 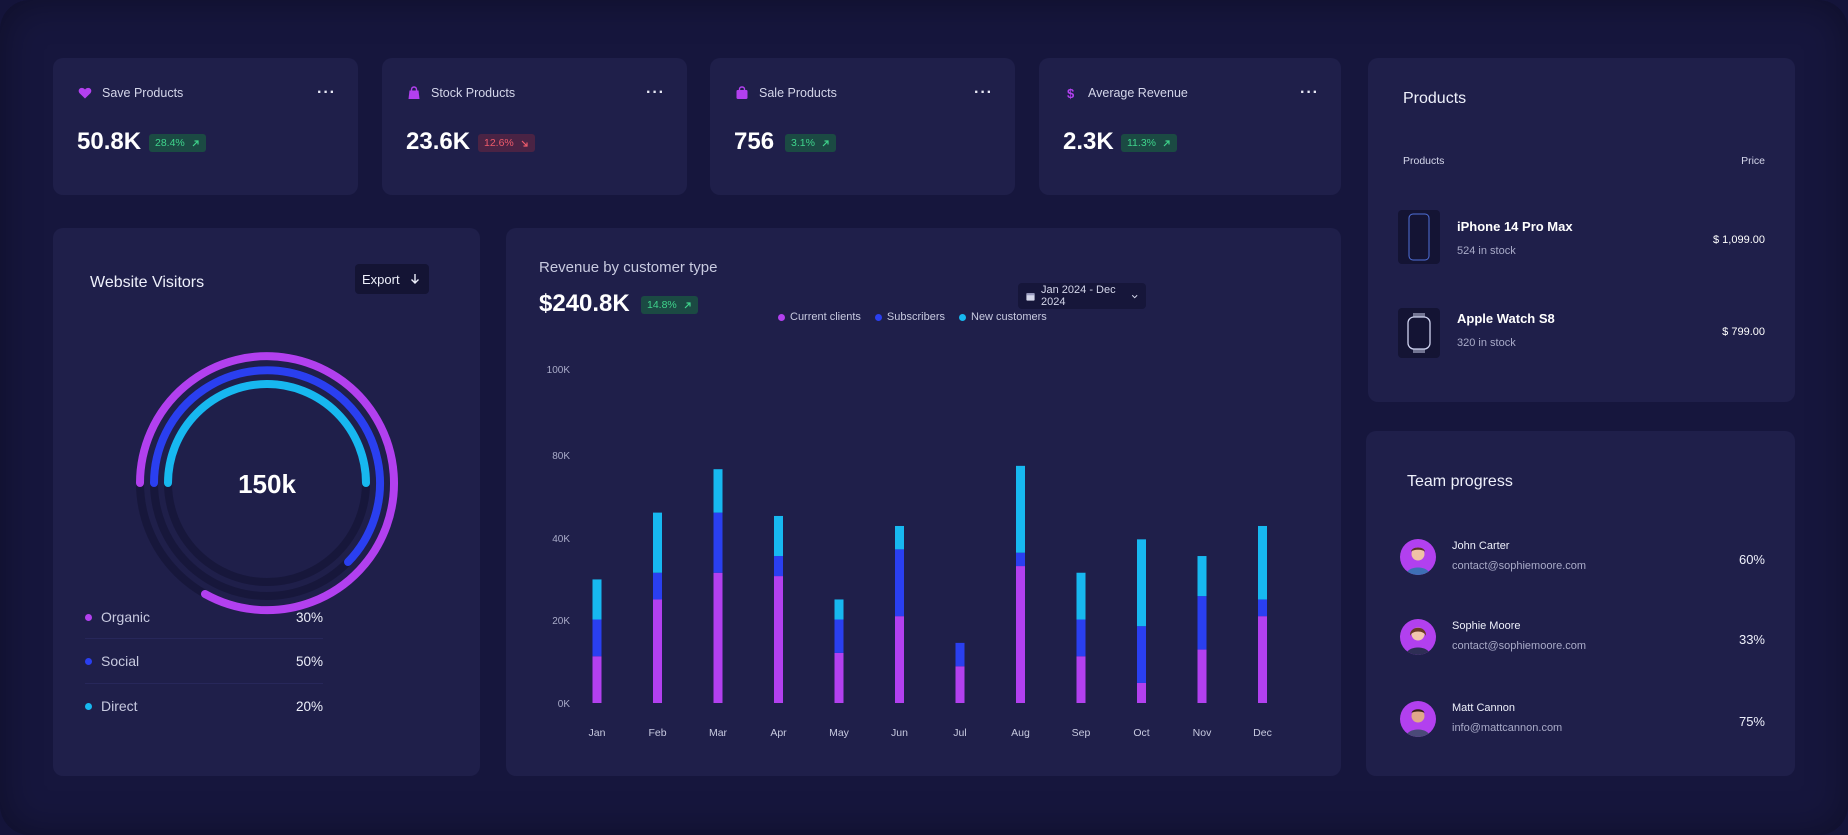 I want to click on y-tick-label: 0K, so click(x=564, y=704).